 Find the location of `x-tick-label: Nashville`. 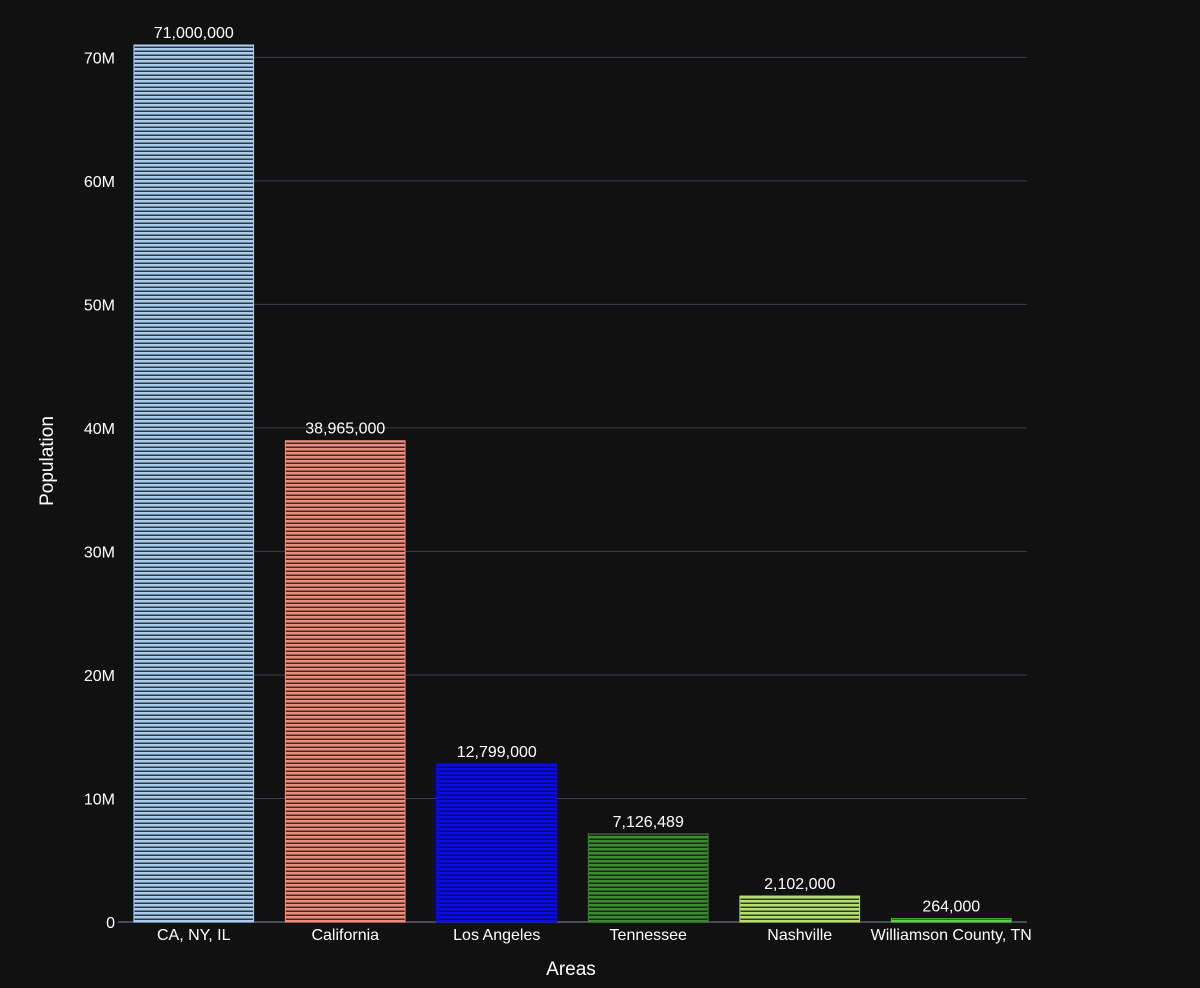

x-tick-label: Nashville is located at coordinates (799, 935).